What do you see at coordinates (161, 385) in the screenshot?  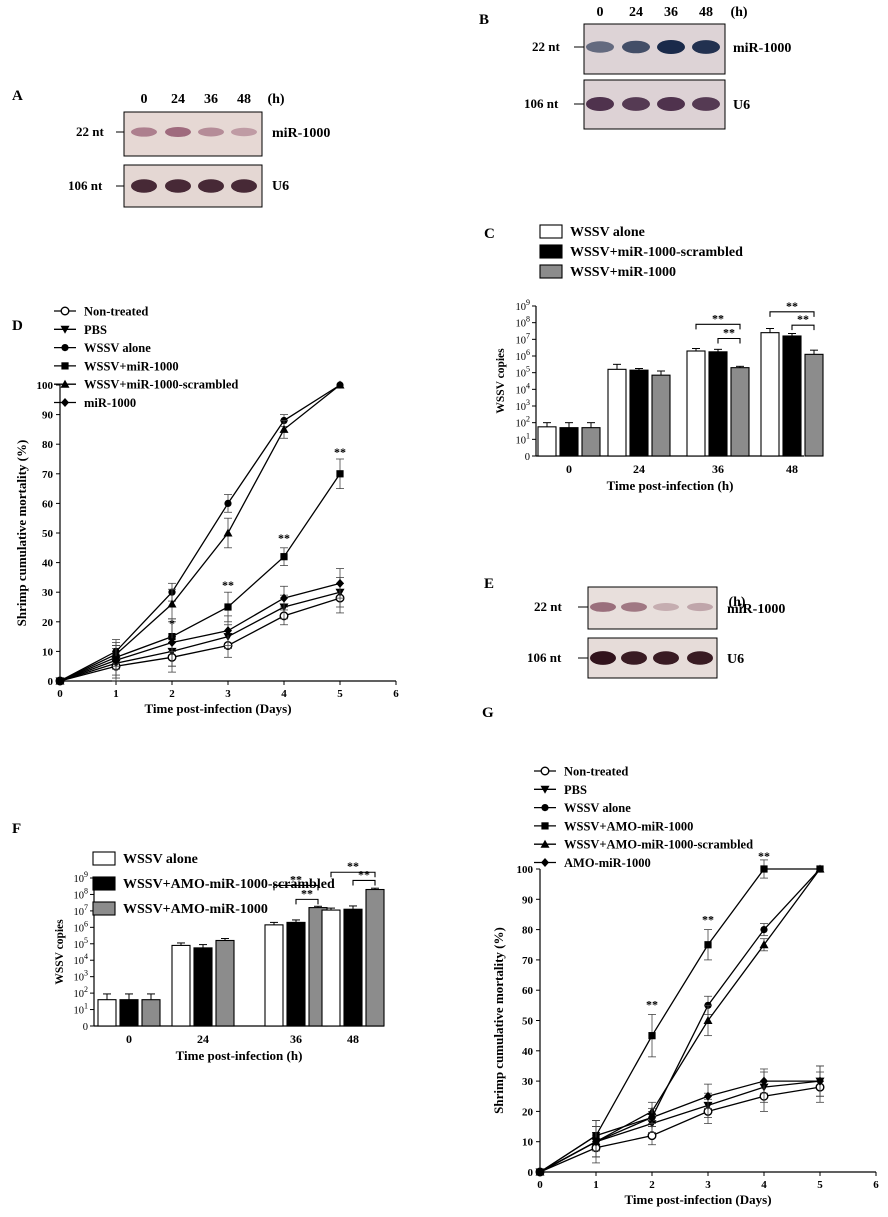 I see `legend-label: WSSV+miR-1000-scrambled` at bounding box center [161, 385].